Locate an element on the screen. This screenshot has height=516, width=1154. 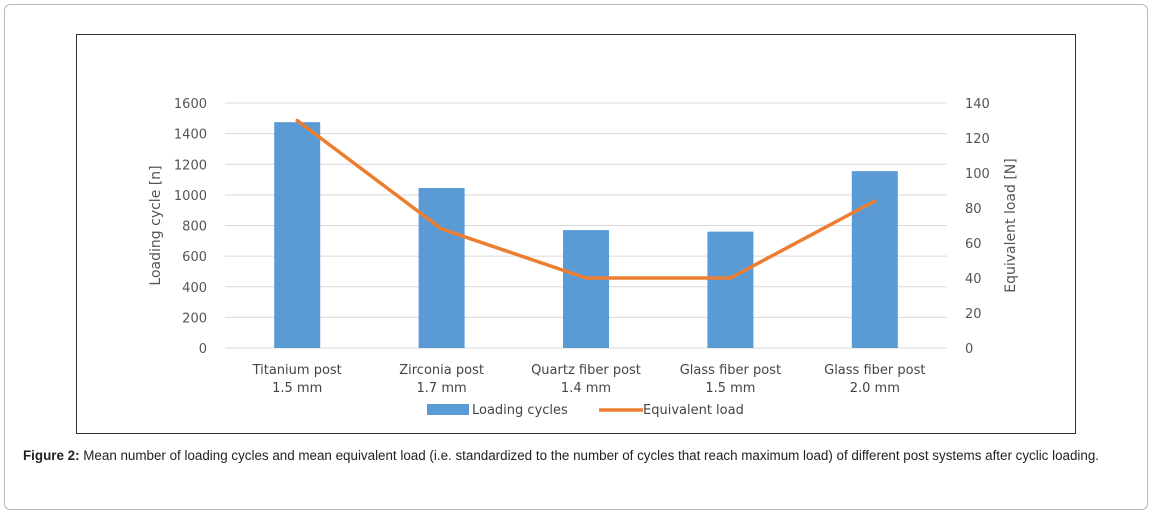
y2-tick-label: 120 is located at coordinates (977, 139).